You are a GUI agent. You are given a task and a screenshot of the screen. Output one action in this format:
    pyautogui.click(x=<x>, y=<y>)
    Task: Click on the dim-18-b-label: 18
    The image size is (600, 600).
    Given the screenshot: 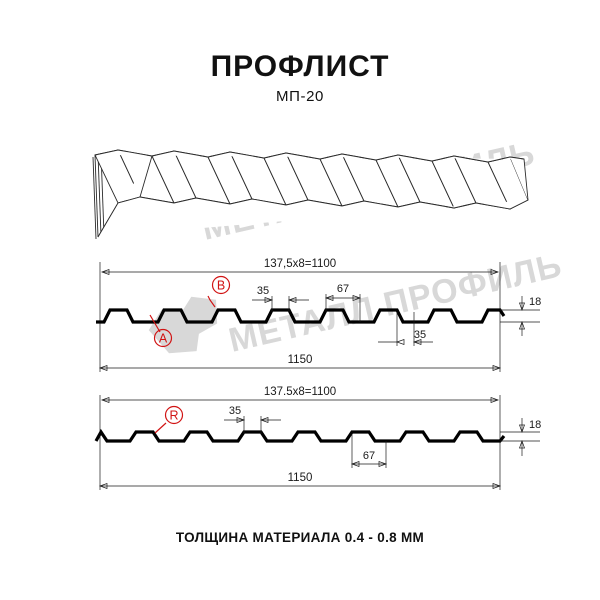 What is the action you would take?
    pyautogui.click(x=535, y=425)
    